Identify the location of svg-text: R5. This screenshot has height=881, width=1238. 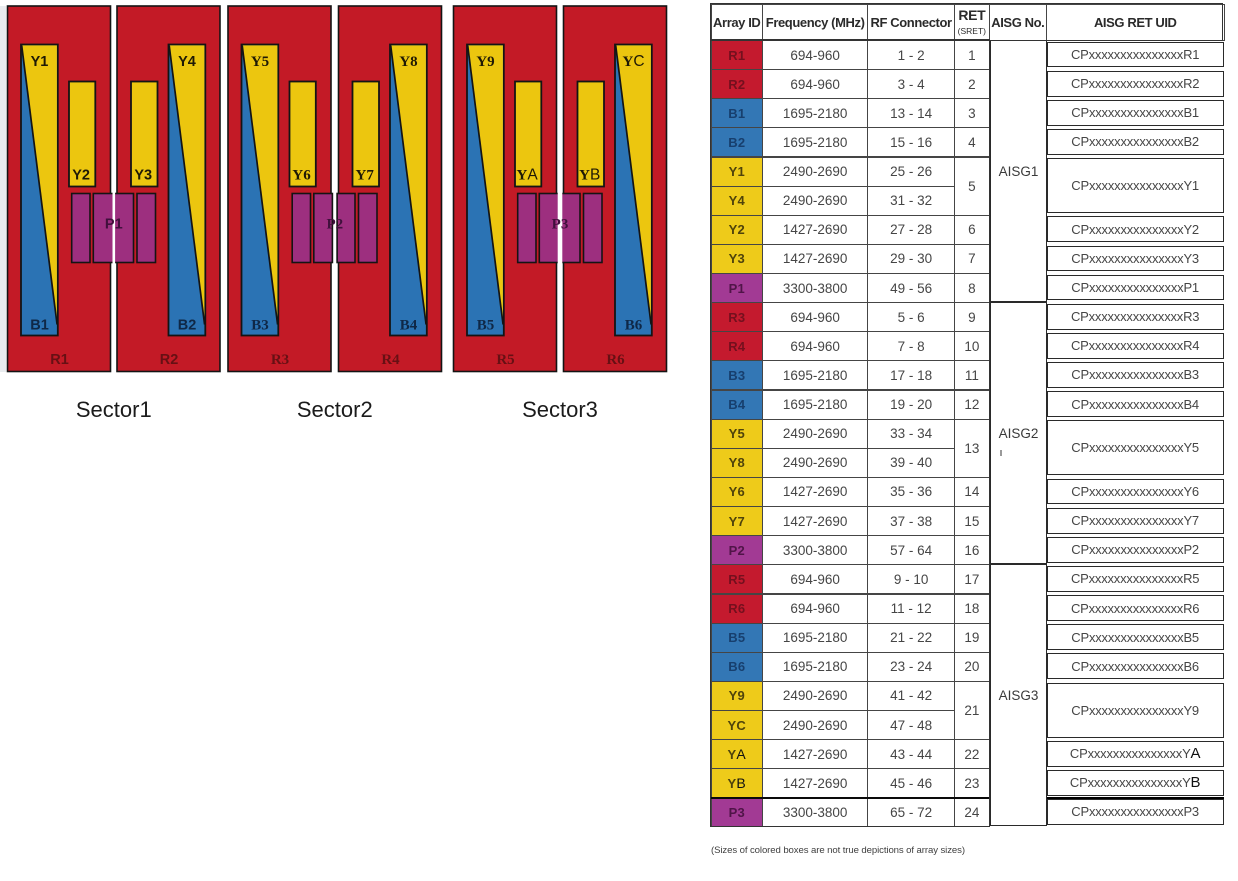
(505, 360).